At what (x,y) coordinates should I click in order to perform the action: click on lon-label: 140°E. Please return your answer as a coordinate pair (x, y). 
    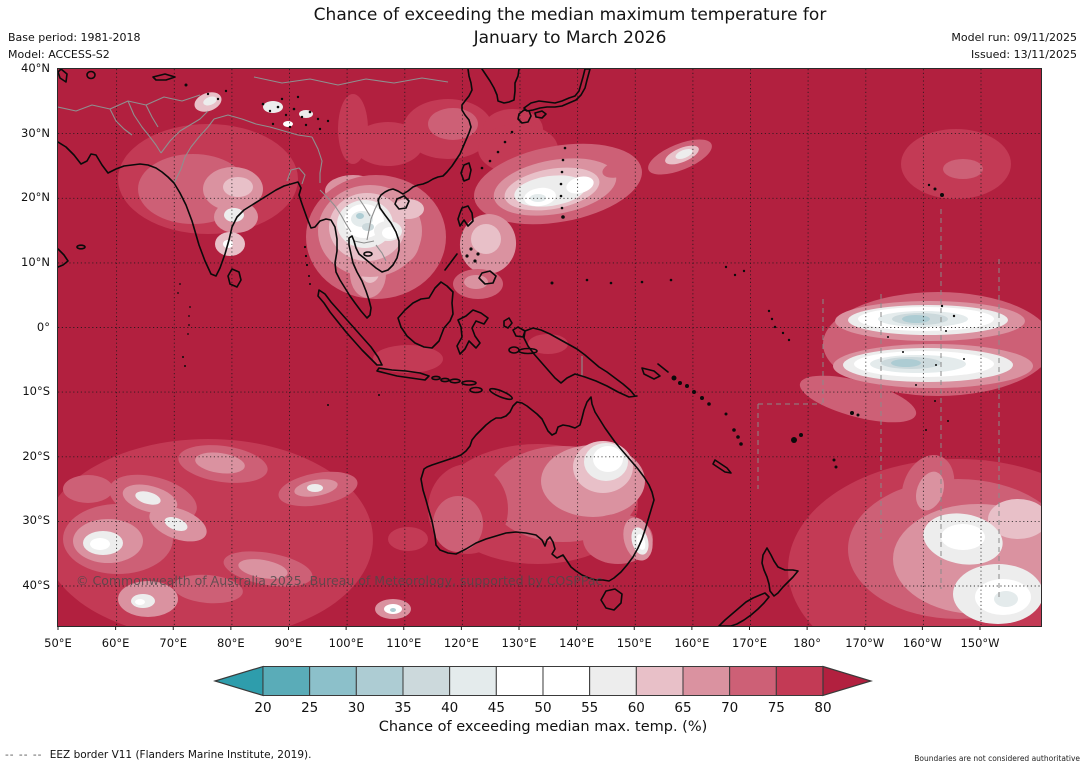
    Looking at the image, I should click on (577, 643).